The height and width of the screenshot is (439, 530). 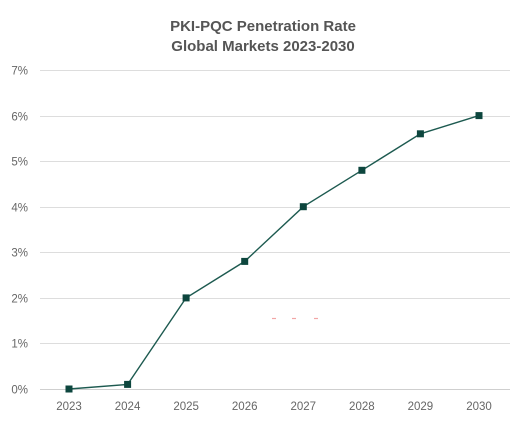 What do you see at coordinates (19, 345) in the screenshot?
I see `y-tick-label: 1%` at bounding box center [19, 345].